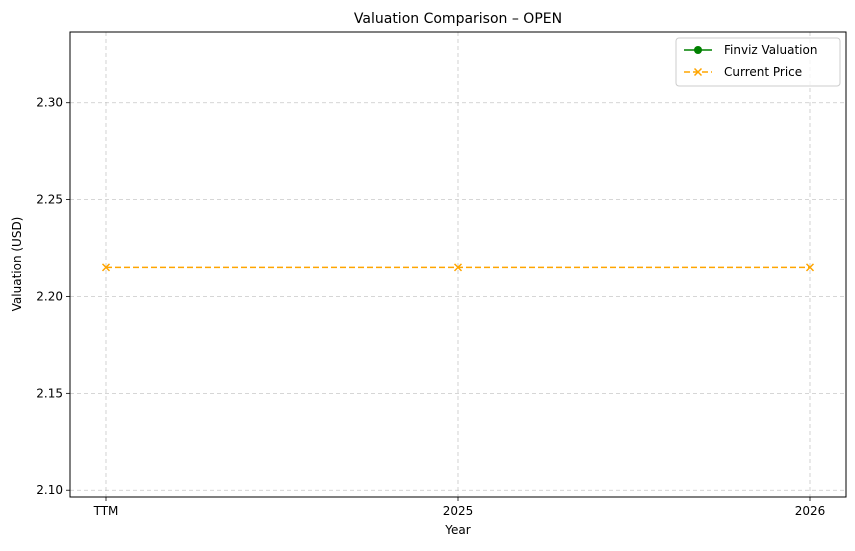 The width and height of the screenshot is (855, 551). What do you see at coordinates (698, 50) in the screenshot?
I see `legend-marker-finviz-valuation` at bounding box center [698, 50].